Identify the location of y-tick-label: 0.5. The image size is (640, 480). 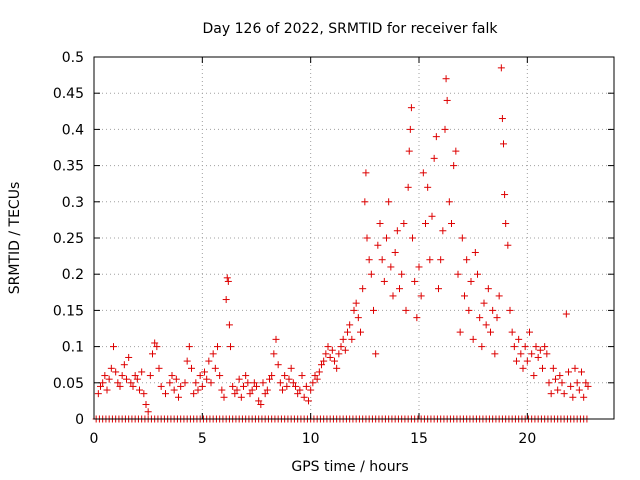
(73, 58).